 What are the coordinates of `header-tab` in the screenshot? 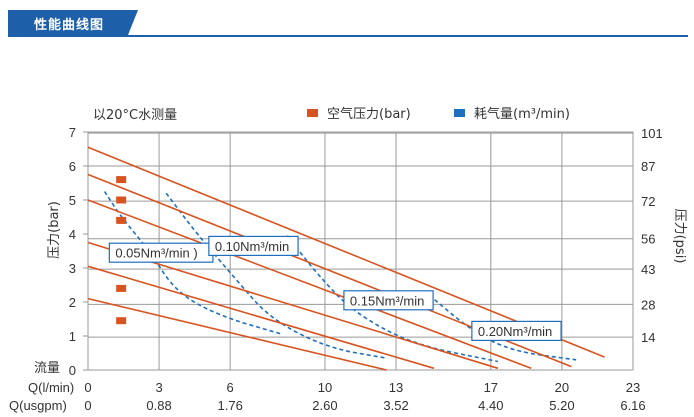 It's located at (73, 23).